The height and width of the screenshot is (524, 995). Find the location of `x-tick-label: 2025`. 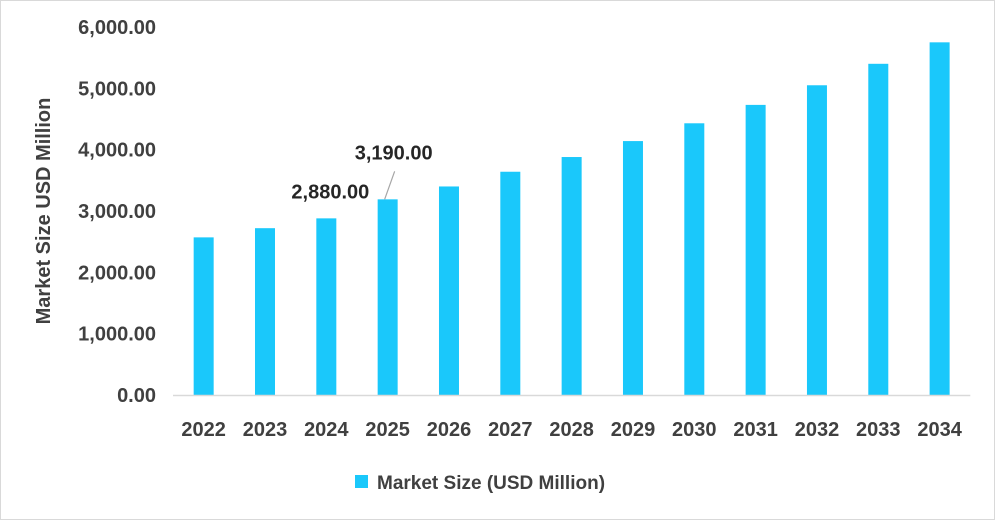

x-tick-label: 2025 is located at coordinates (387, 430).